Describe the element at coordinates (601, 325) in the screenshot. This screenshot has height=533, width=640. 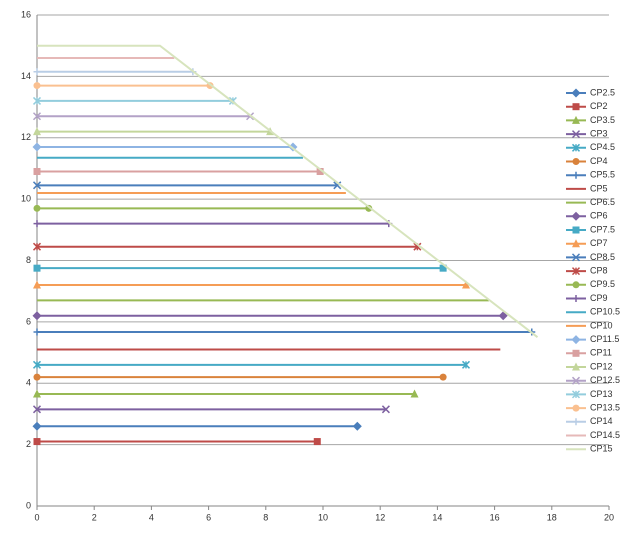
I see `legend-label: CP10` at that location.